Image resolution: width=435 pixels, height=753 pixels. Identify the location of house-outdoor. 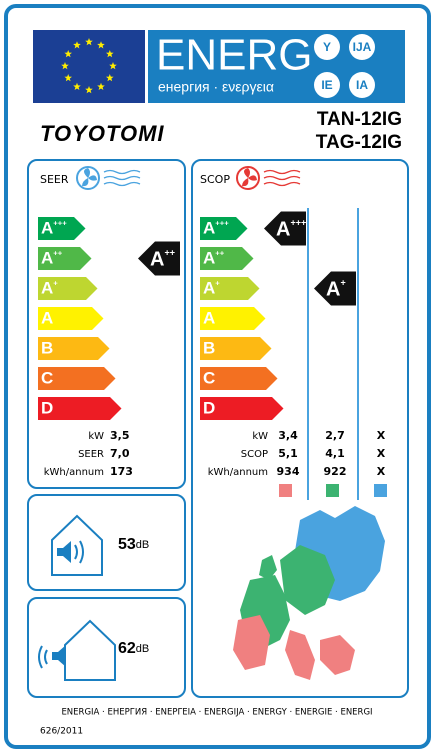
(77, 650).